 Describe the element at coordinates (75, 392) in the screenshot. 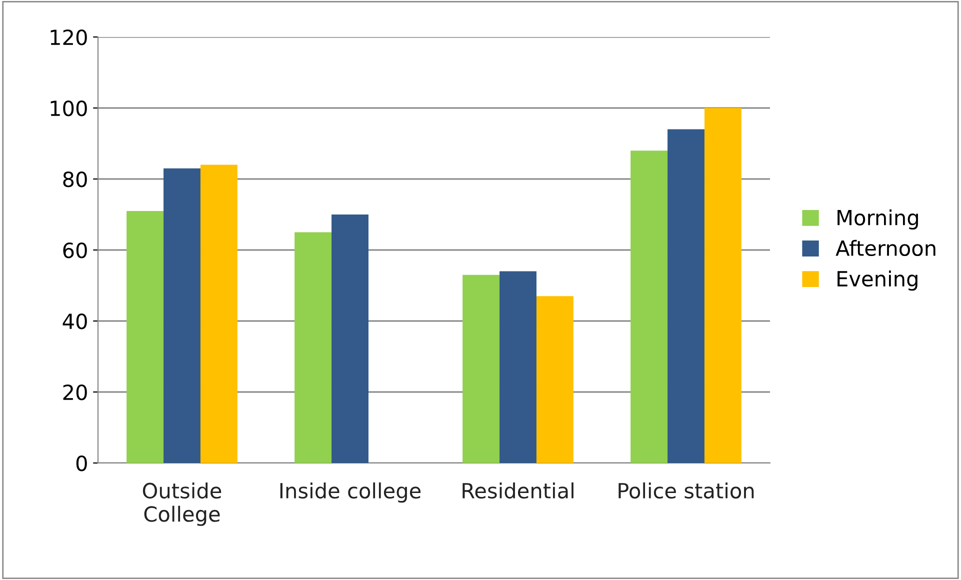

I see `y-tick-label: 20` at that location.